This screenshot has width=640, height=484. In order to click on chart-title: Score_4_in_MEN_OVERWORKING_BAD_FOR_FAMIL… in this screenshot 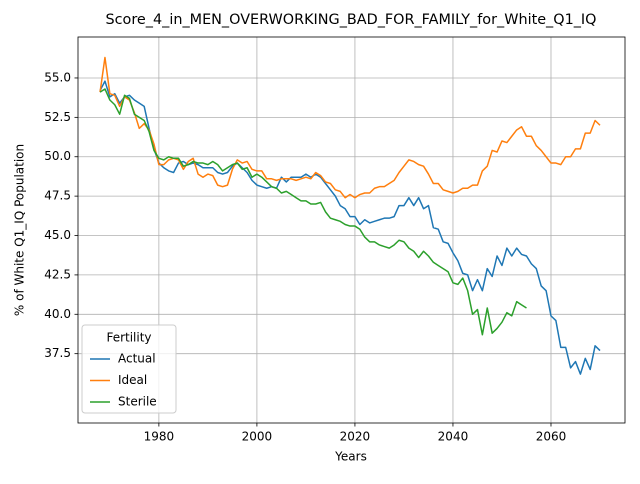, I will do `click(350, 20)`.